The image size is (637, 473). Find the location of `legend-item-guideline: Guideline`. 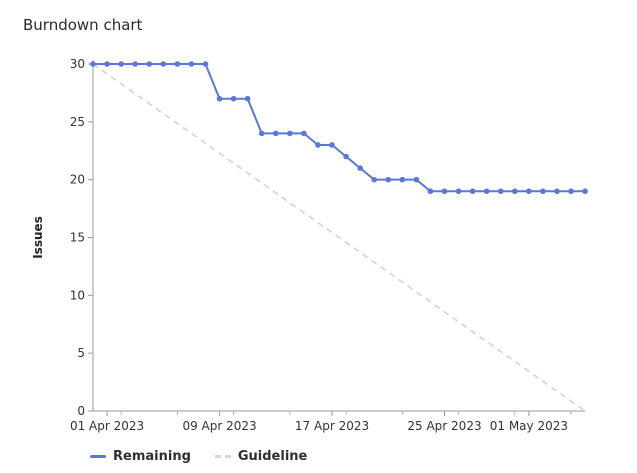

legend-item-guideline: Guideline is located at coordinates (261, 456).